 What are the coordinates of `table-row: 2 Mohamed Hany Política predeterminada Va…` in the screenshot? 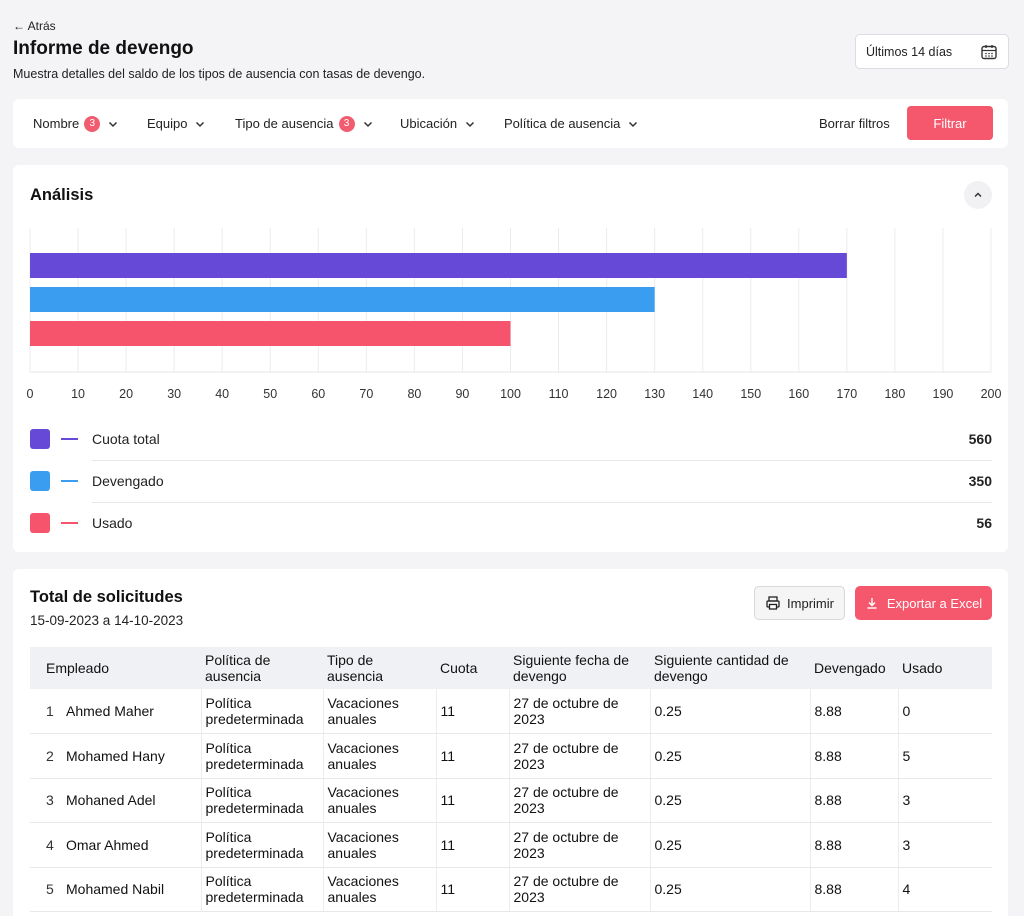 It's located at (511, 756).